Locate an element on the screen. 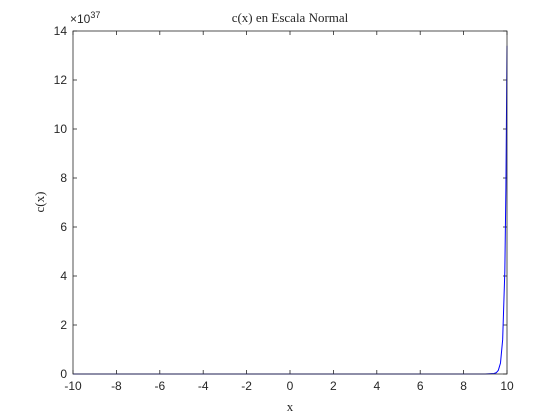 The width and height of the screenshot is (560, 420). y-tick-label: 14 is located at coordinates (61, 31).